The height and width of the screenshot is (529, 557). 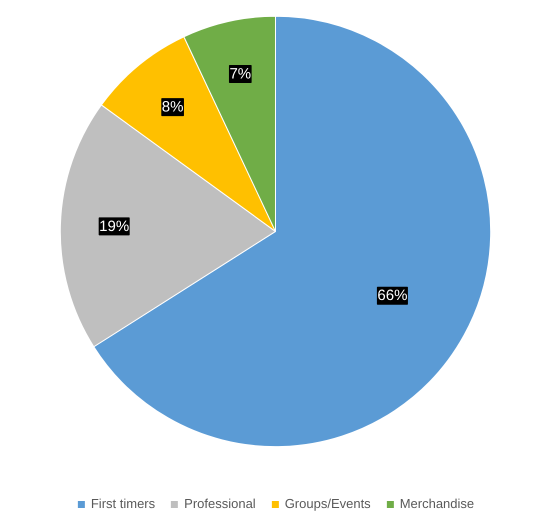 What do you see at coordinates (114, 226) in the screenshot?
I see `data-label: 19%` at bounding box center [114, 226].